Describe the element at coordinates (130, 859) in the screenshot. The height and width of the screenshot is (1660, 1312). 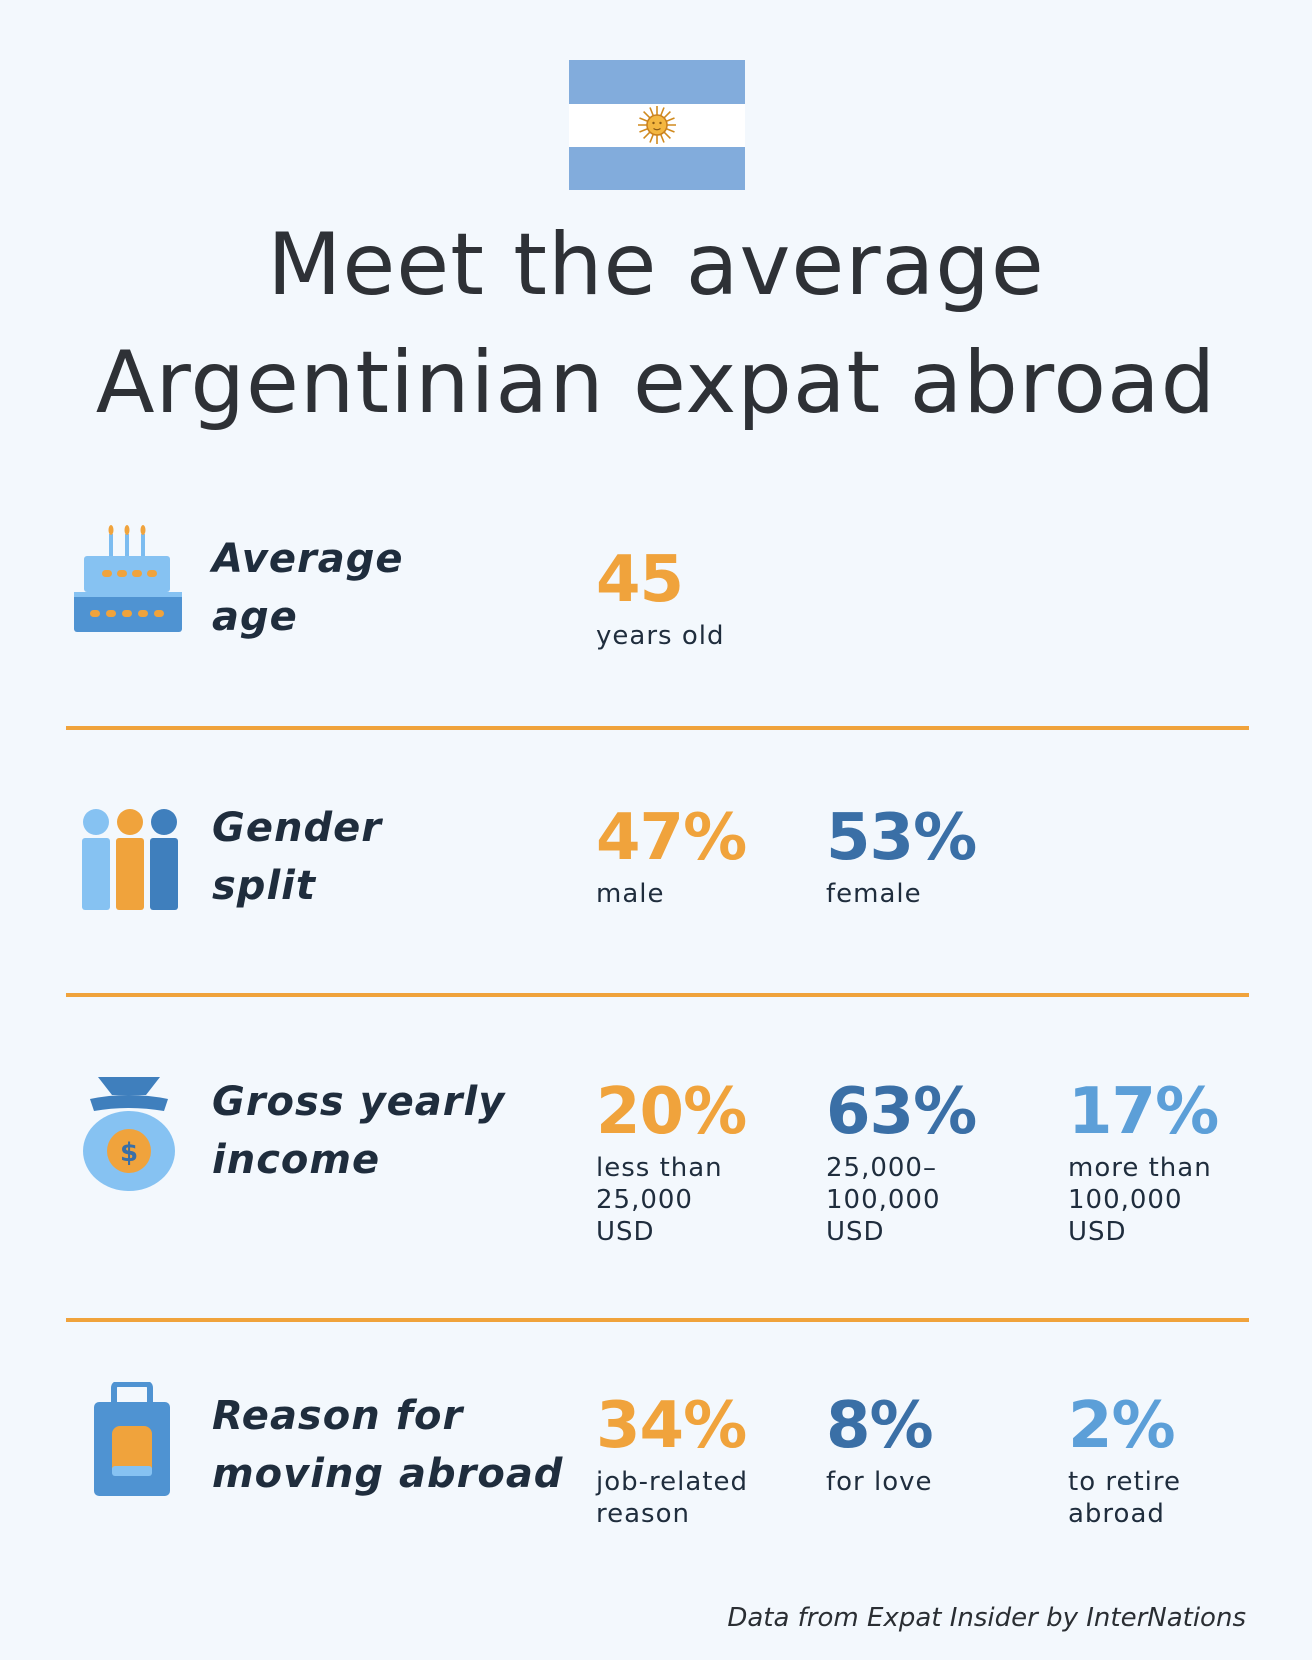
I see `people-icon` at that location.